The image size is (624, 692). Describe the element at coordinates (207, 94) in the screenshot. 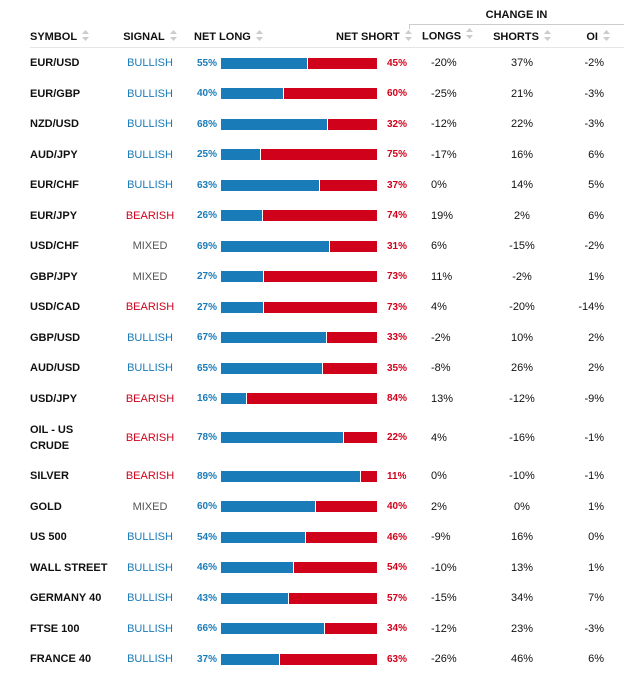

I see `net-long-value: 40%` at that location.